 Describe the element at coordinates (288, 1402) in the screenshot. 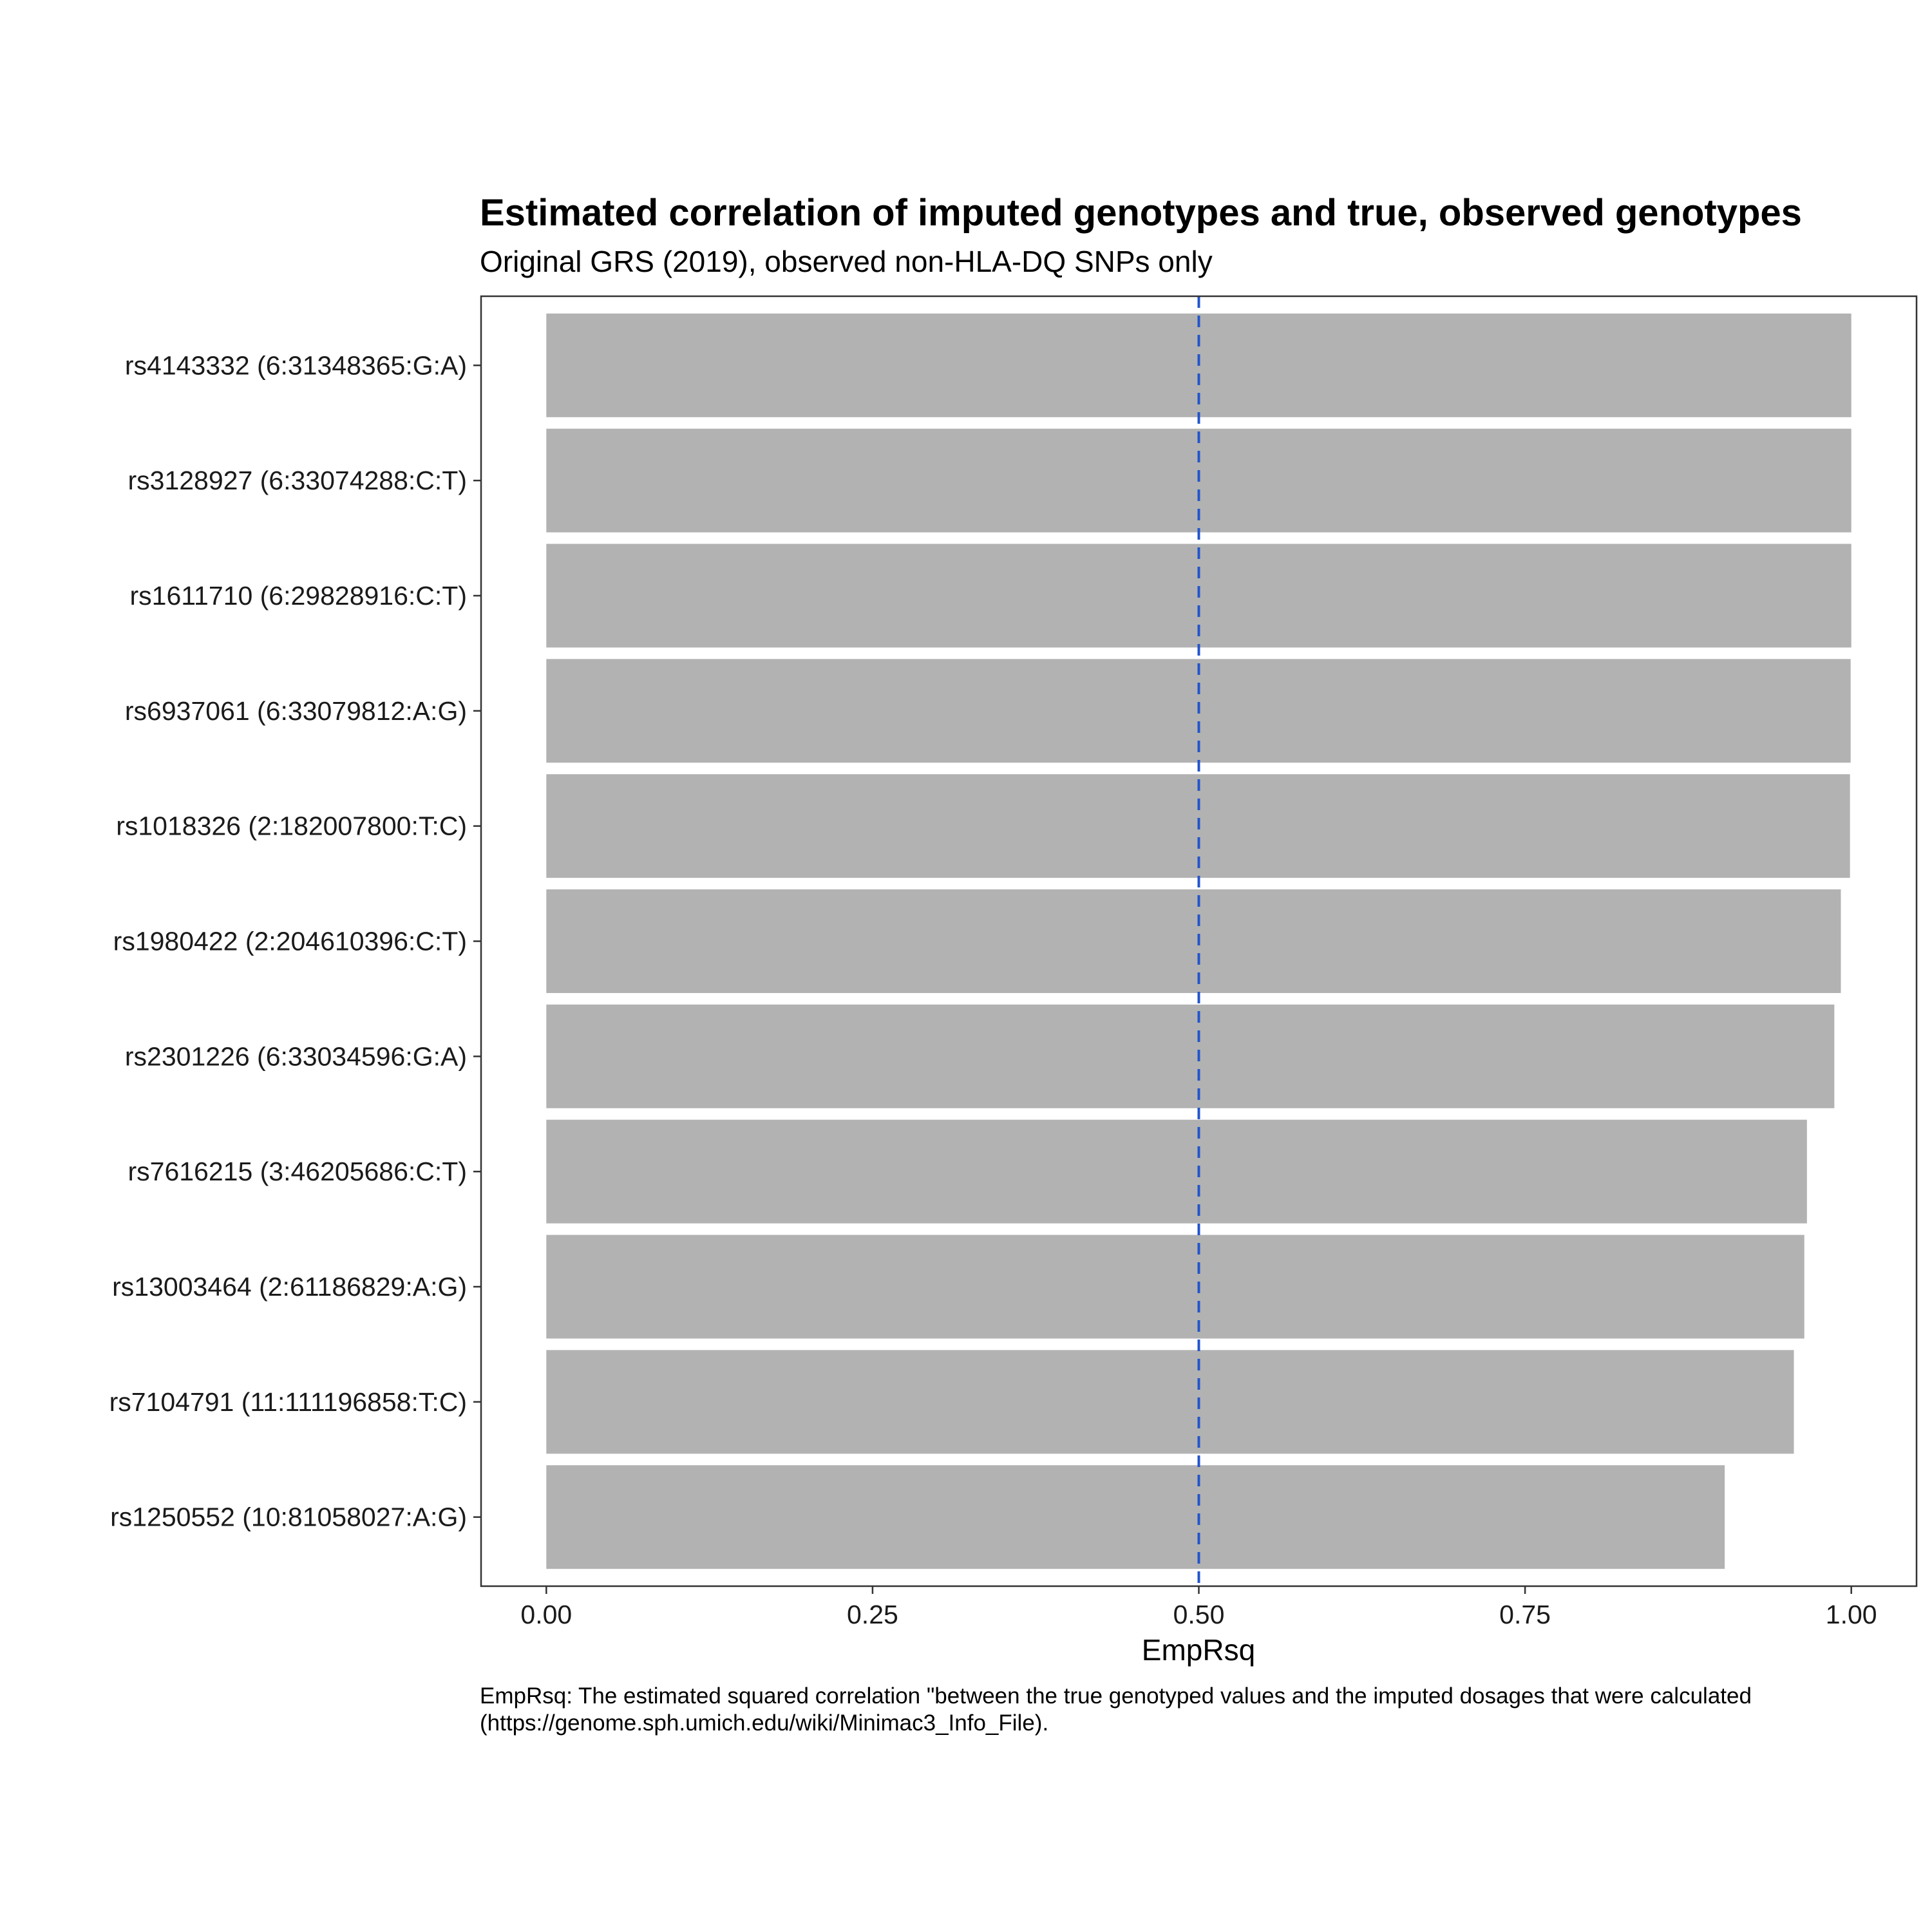

I see `y-tick-label-10: rs7104791 (11:111196858:T:C)` at that location.